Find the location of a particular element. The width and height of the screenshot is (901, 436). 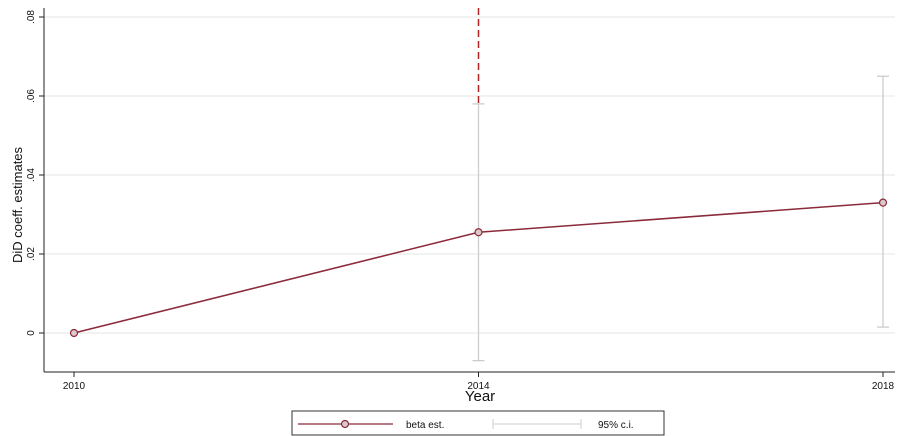

legend-box is located at coordinates (478, 423).